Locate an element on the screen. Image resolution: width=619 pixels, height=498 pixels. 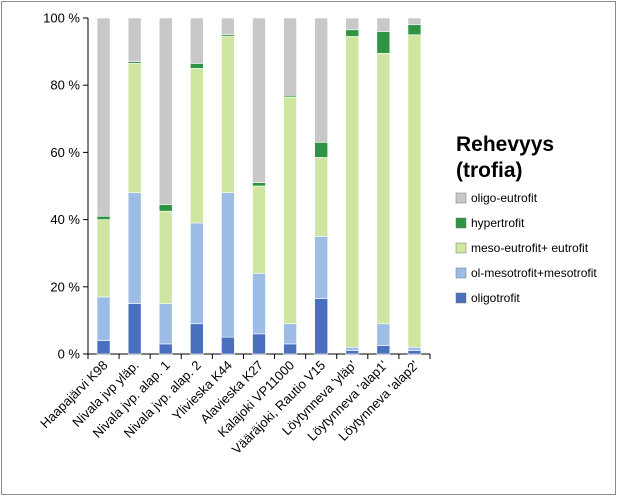
legend-label: oligotrofit is located at coordinates (495, 298).